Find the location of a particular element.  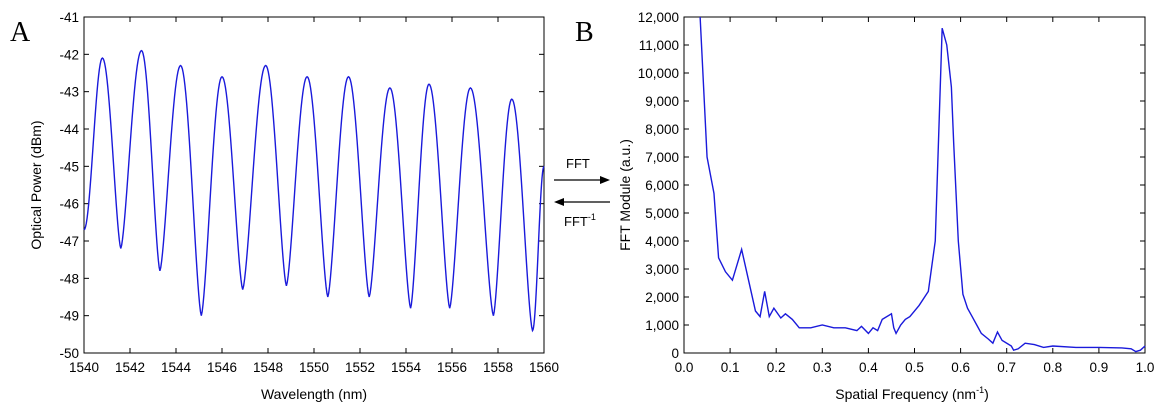

x-tick-label: 0.8 is located at coordinates (1052, 367).